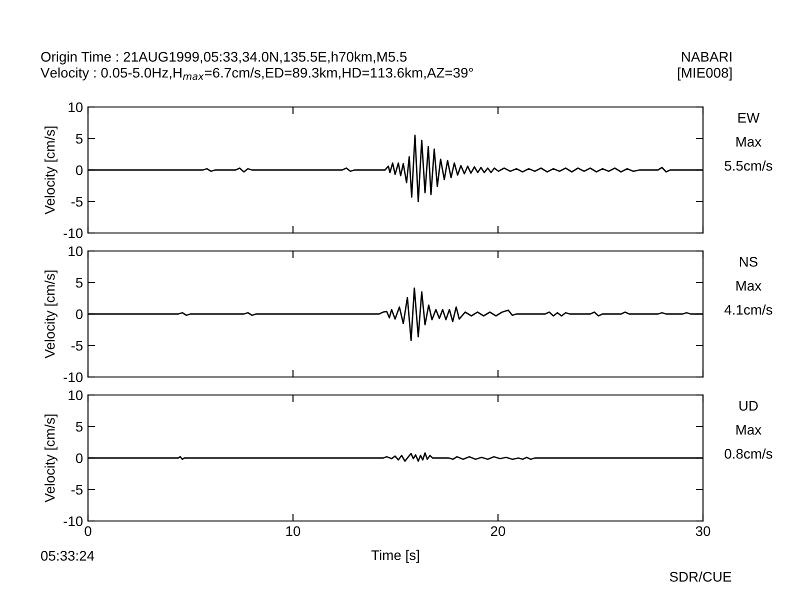  I want to click on text: EW, so click(749, 118).